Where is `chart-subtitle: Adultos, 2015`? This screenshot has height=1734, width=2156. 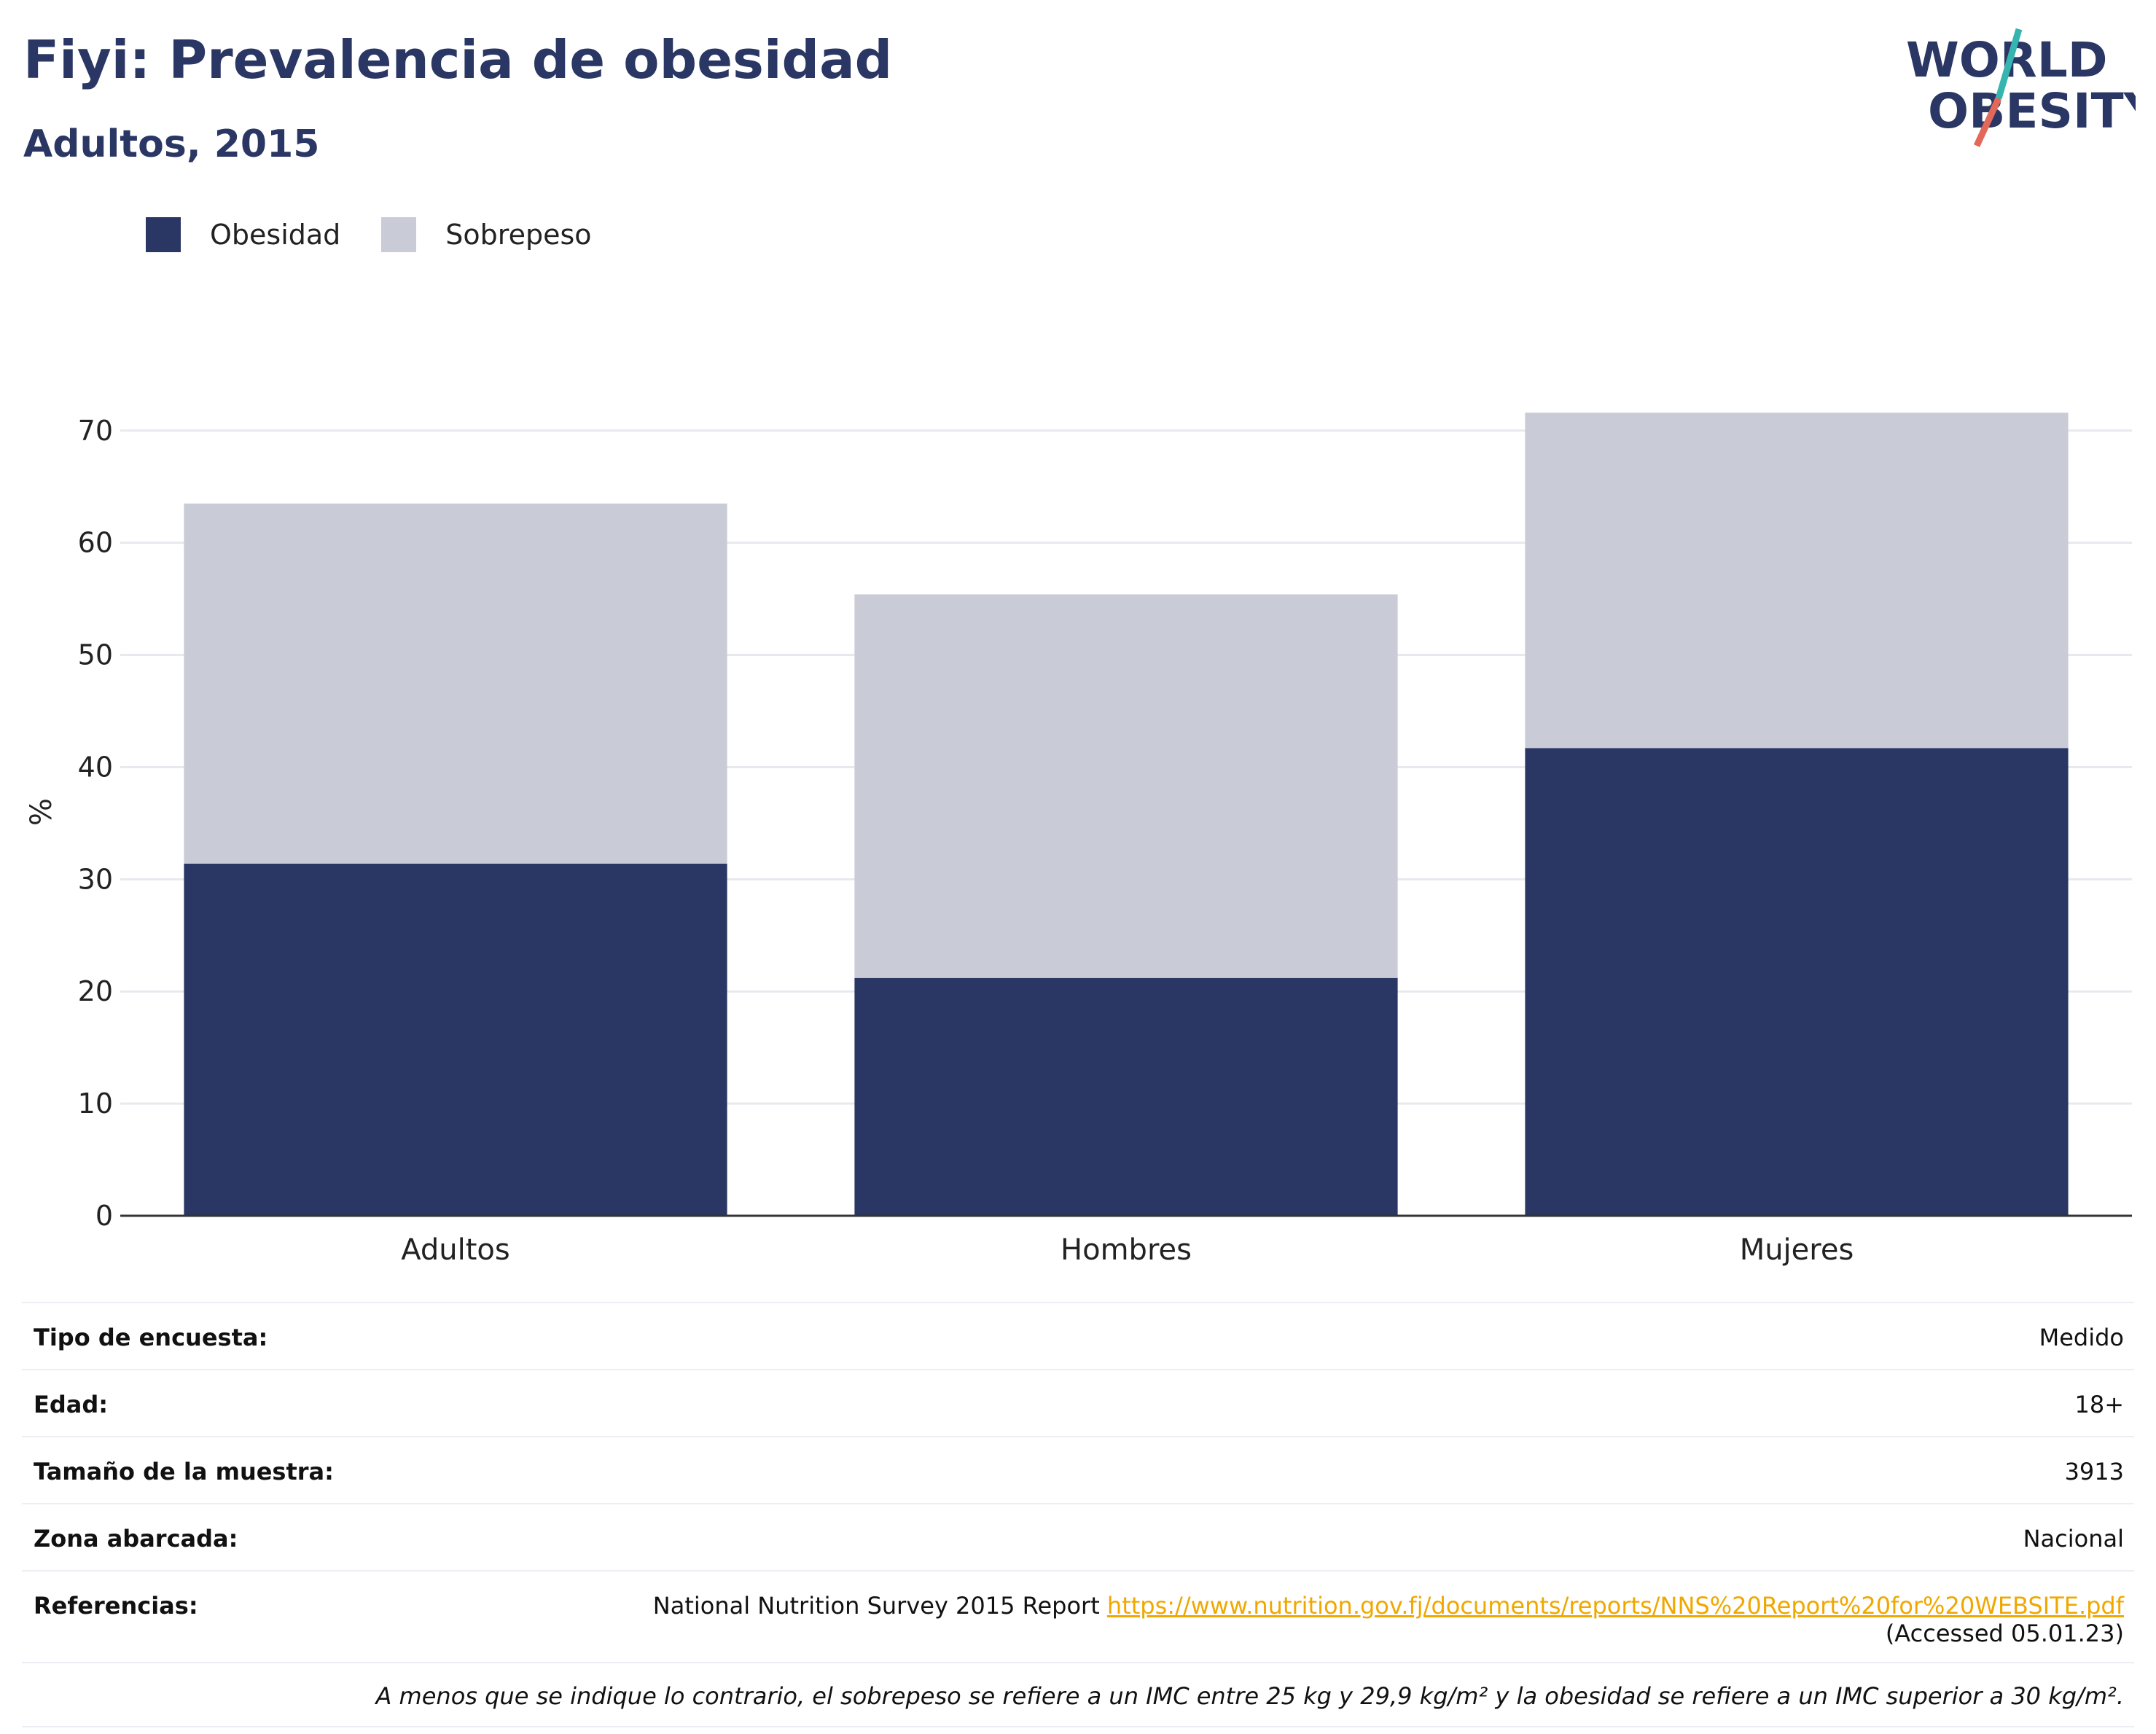 chart-subtitle: Adultos, 2015 is located at coordinates (172, 144).